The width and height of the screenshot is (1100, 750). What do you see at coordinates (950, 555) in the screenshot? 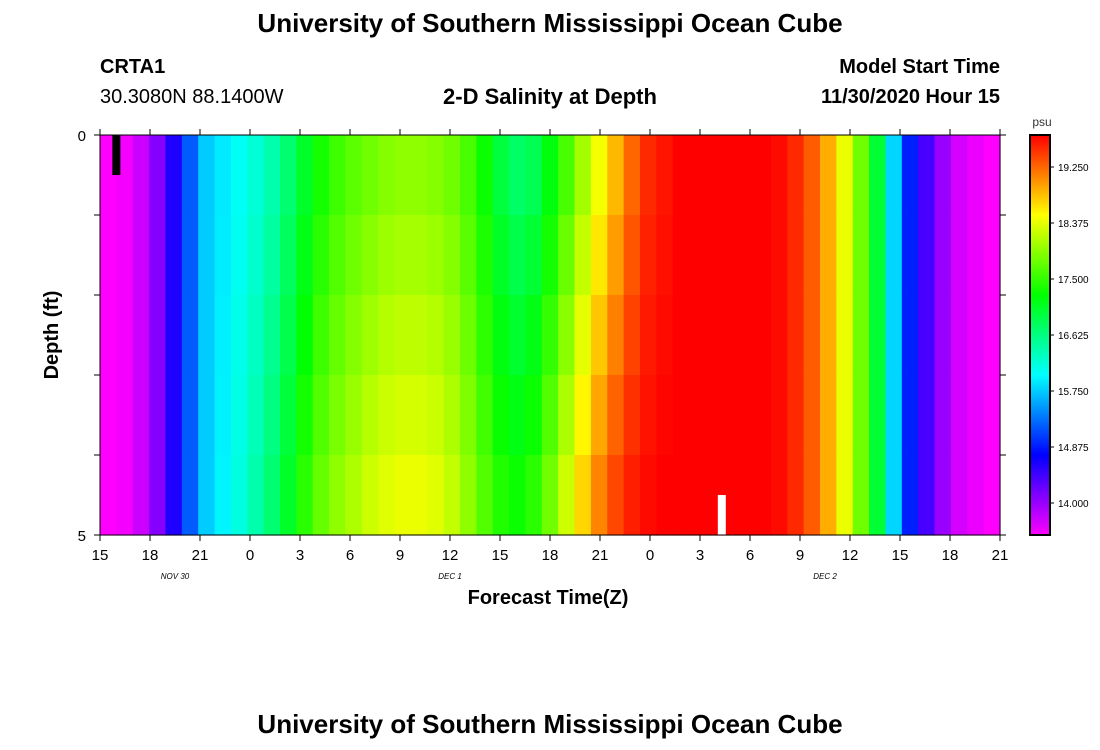
I see `x-tick-label: 18` at bounding box center [950, 555].